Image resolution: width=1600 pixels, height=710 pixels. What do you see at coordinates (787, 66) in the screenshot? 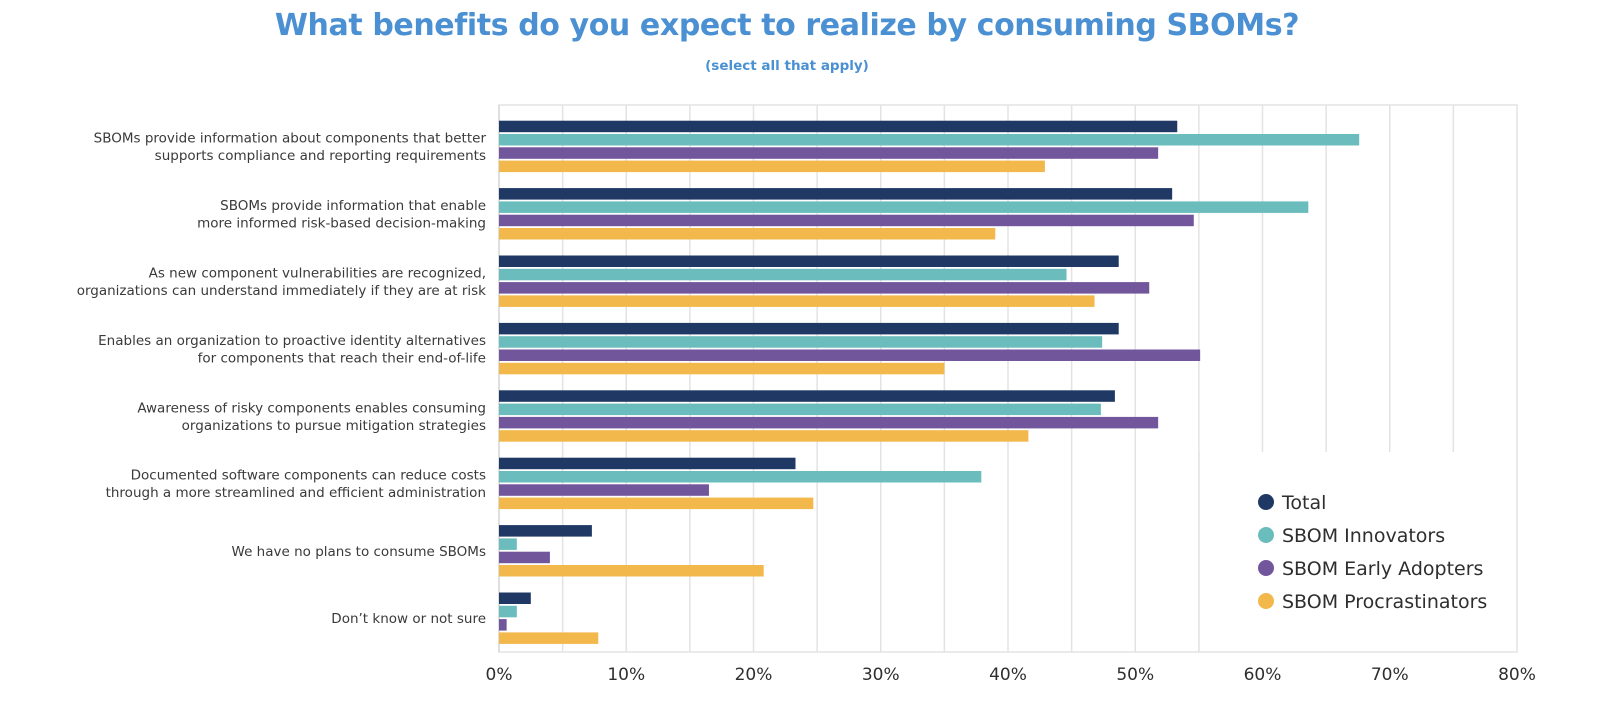
I see `chart-subtitle: (select all that apply)` at bounding box center [787, 66].